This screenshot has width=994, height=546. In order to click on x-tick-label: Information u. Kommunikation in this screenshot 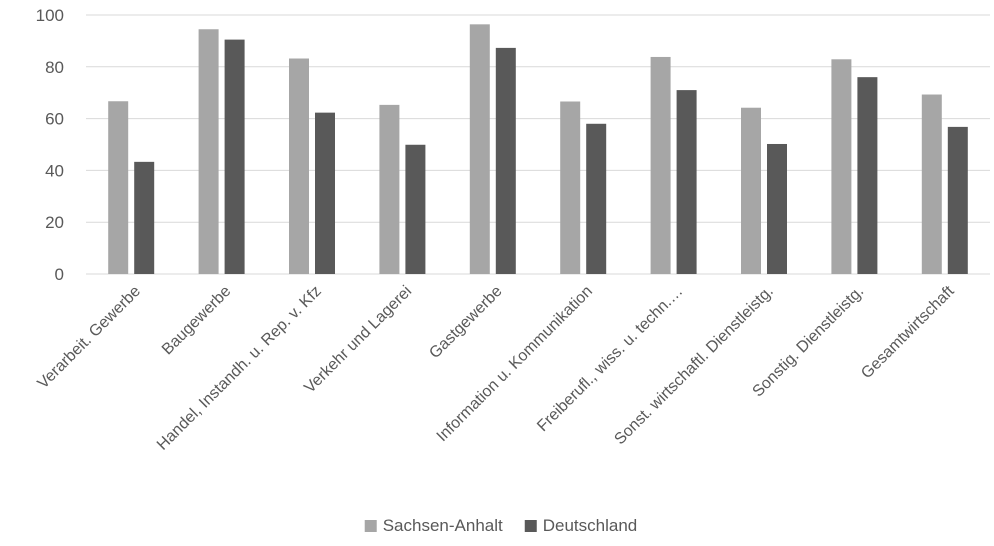, I will do `click(515, 364)`.